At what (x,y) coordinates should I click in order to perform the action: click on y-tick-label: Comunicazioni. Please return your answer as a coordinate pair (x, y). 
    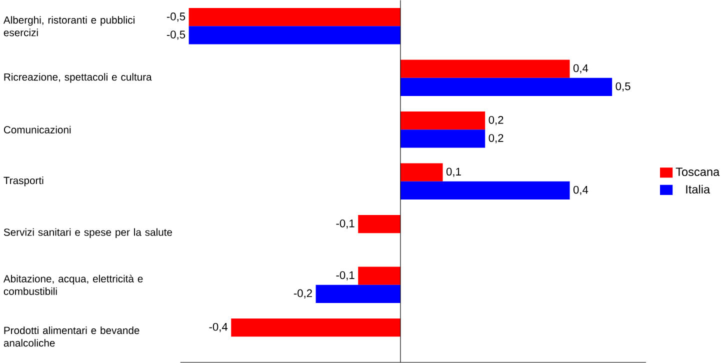
    Looking at the image, I should click on (37, 130).